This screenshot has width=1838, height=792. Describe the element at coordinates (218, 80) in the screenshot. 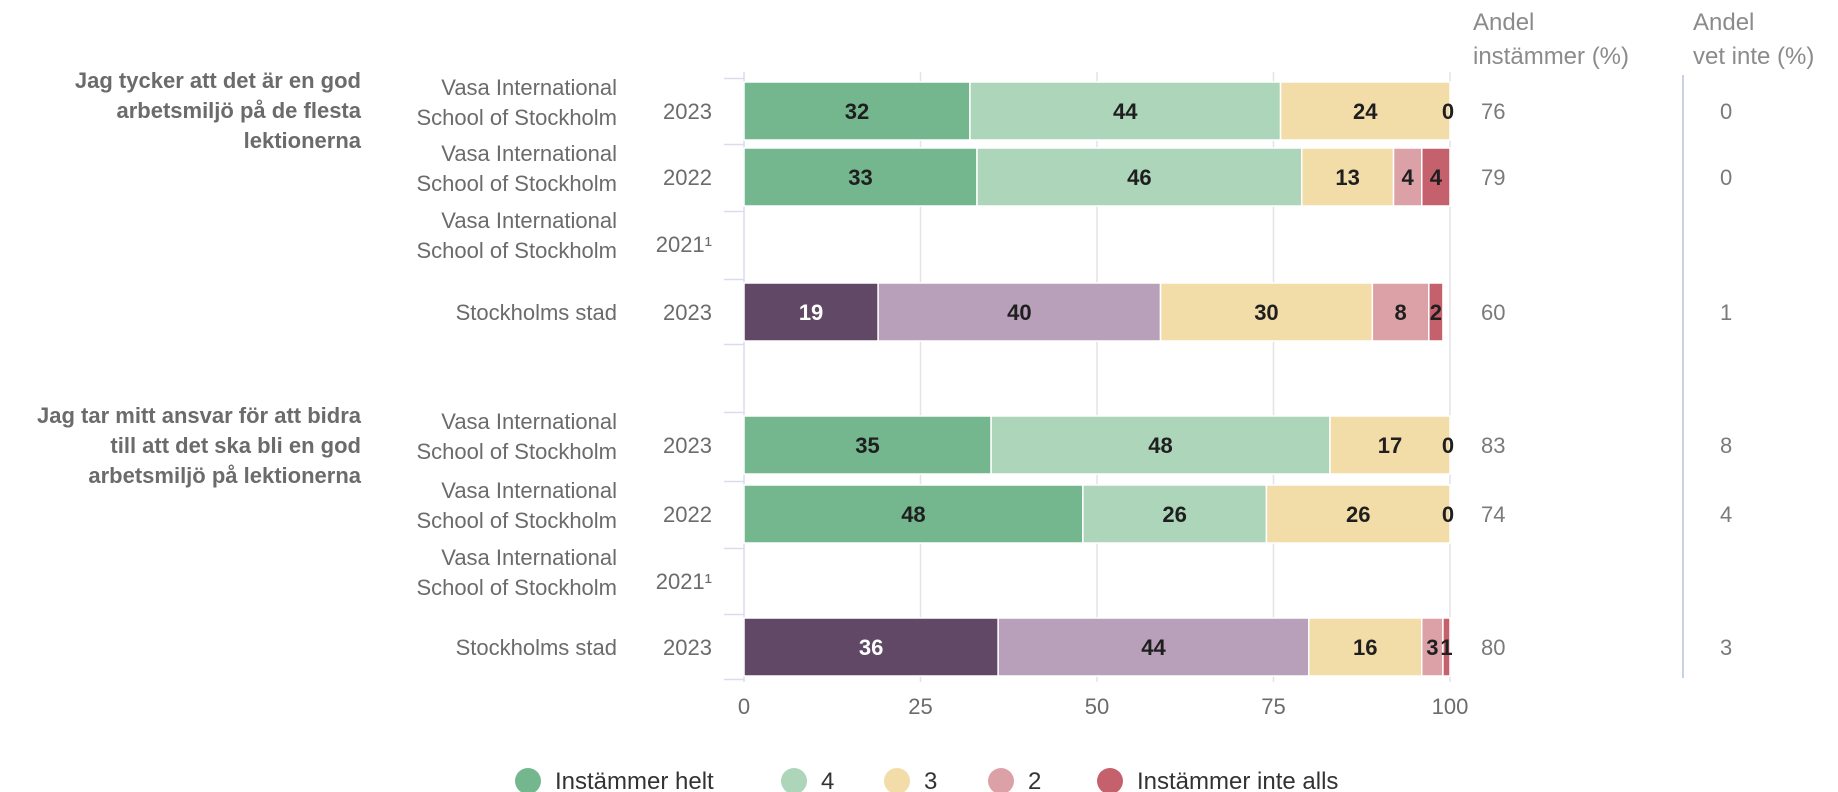

I see `question-label: Jag tycker att det är en god` at that location.